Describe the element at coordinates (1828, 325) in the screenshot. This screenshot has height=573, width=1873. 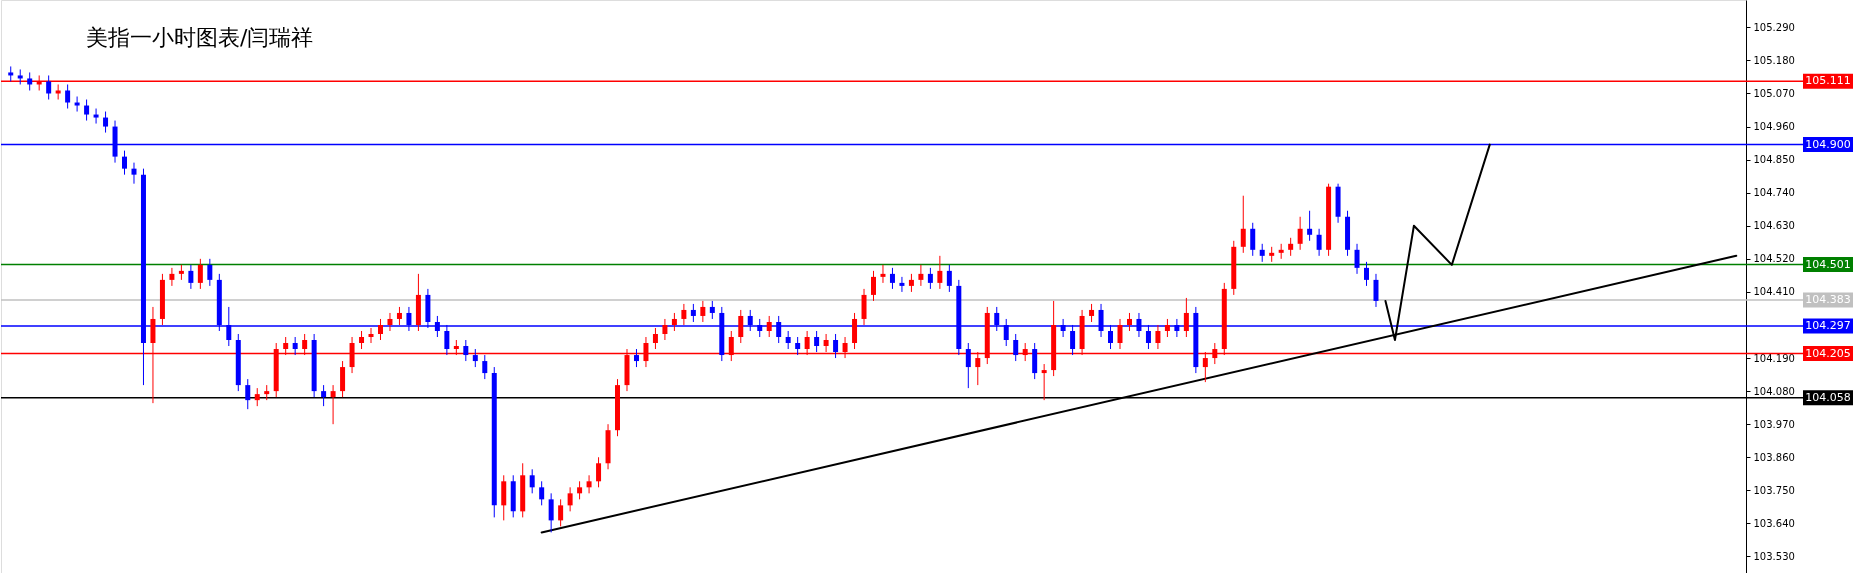
I see `ref-line-label: 104.297` at that location.